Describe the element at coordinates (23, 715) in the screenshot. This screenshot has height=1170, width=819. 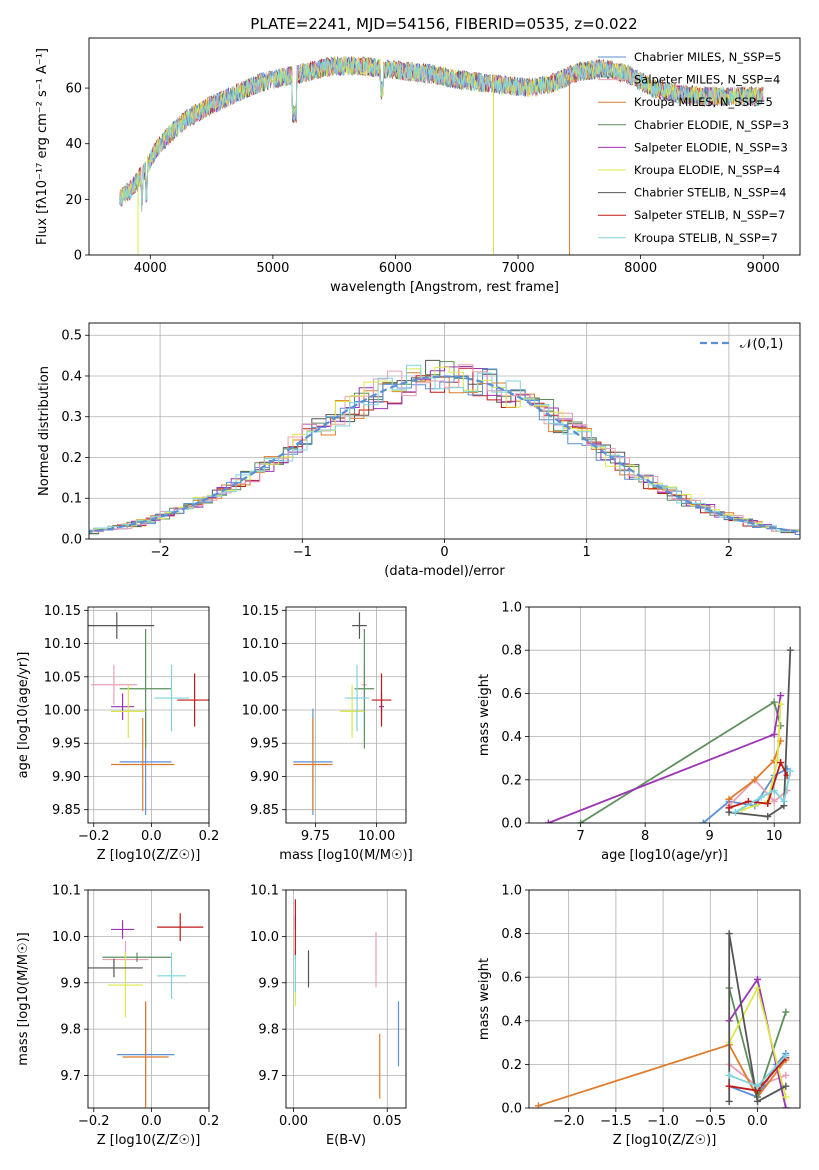
I see `y-axis-label: age [log10(age/yr)]` at that location.